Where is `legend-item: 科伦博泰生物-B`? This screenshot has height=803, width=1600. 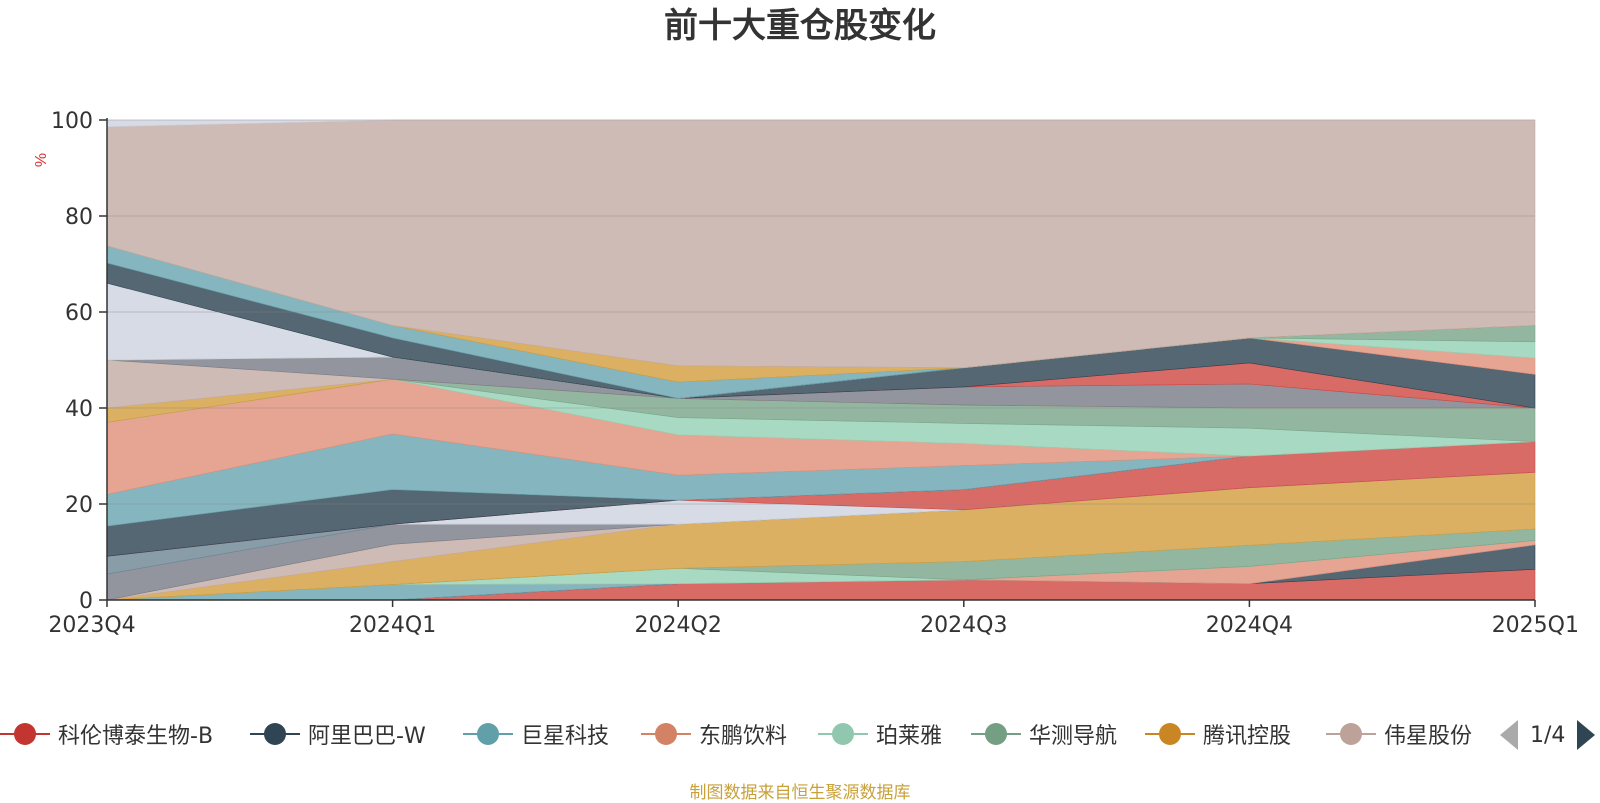
legend-item: 科伦博泰生物-B is located at coordinates (106, 734).